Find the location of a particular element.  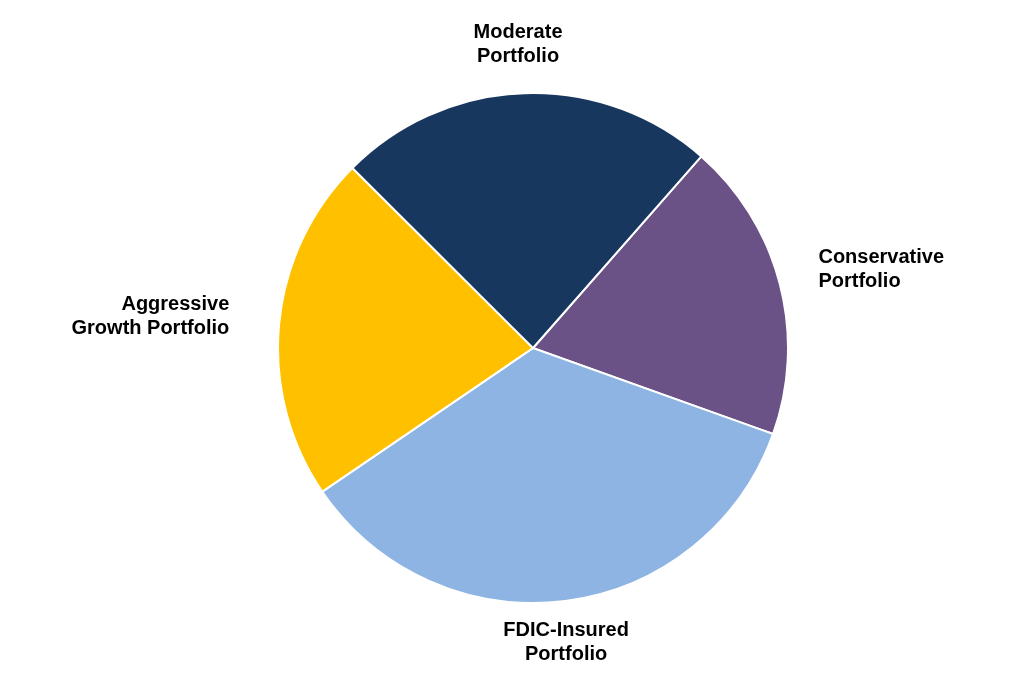

slice-label: FDIC-Insured Portfolio is located at coordinates (566, 640).